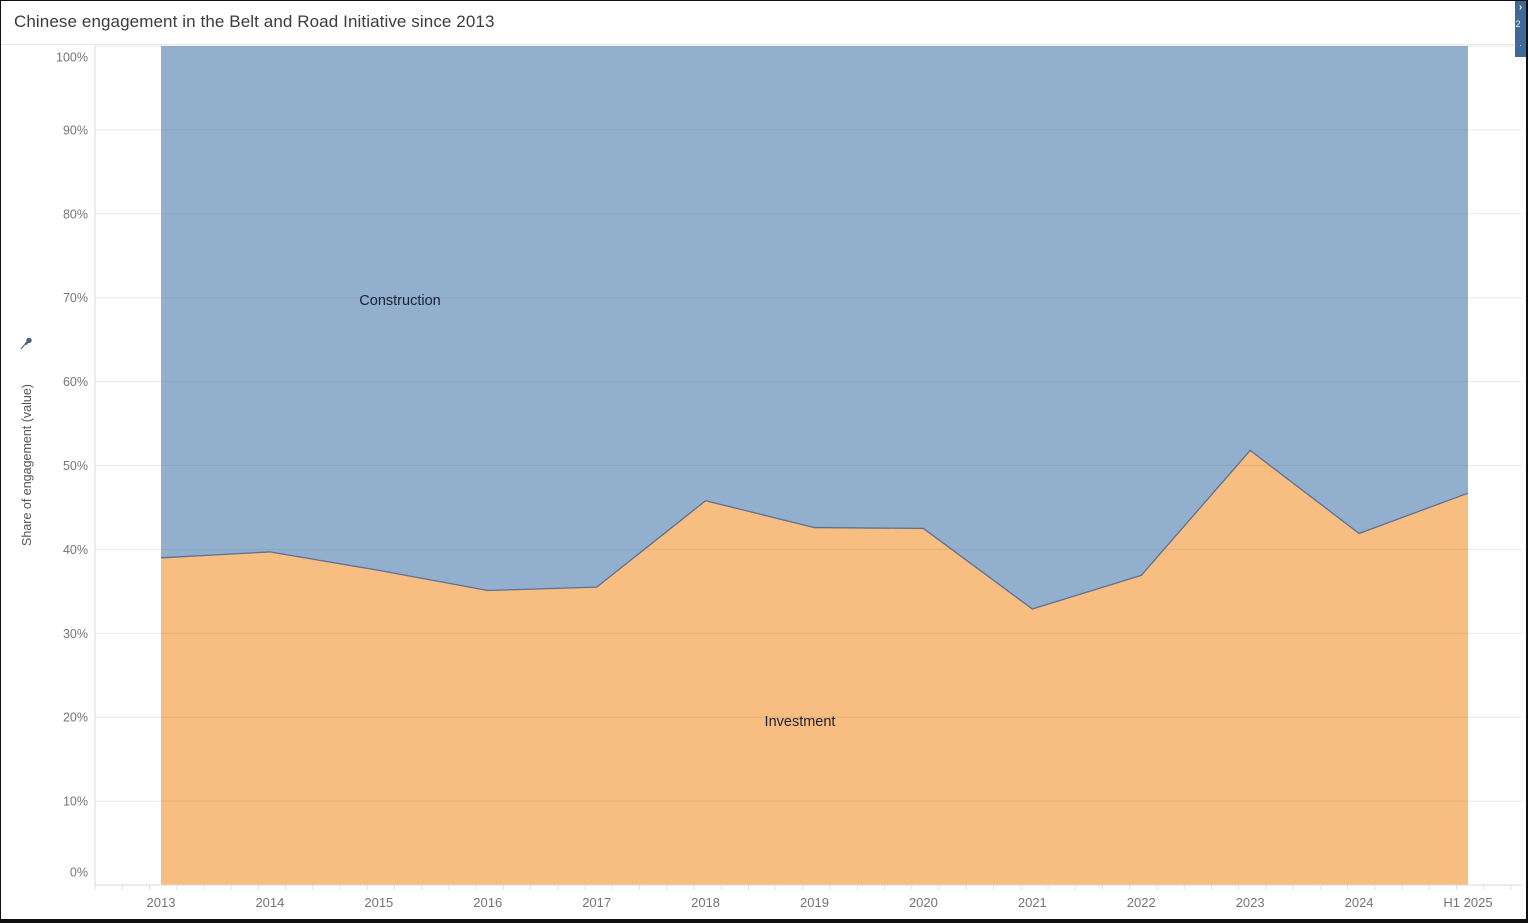  I want to click on y-tick-label-40: 40%, so click(75, 550).